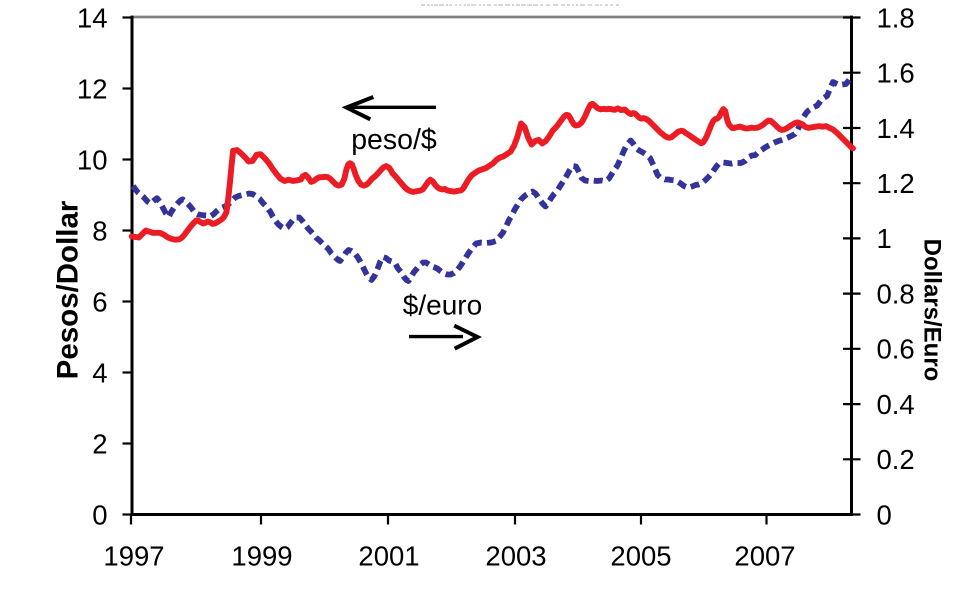  I want to click on svg-text: Pesos/Dollar, so click(68, 289).